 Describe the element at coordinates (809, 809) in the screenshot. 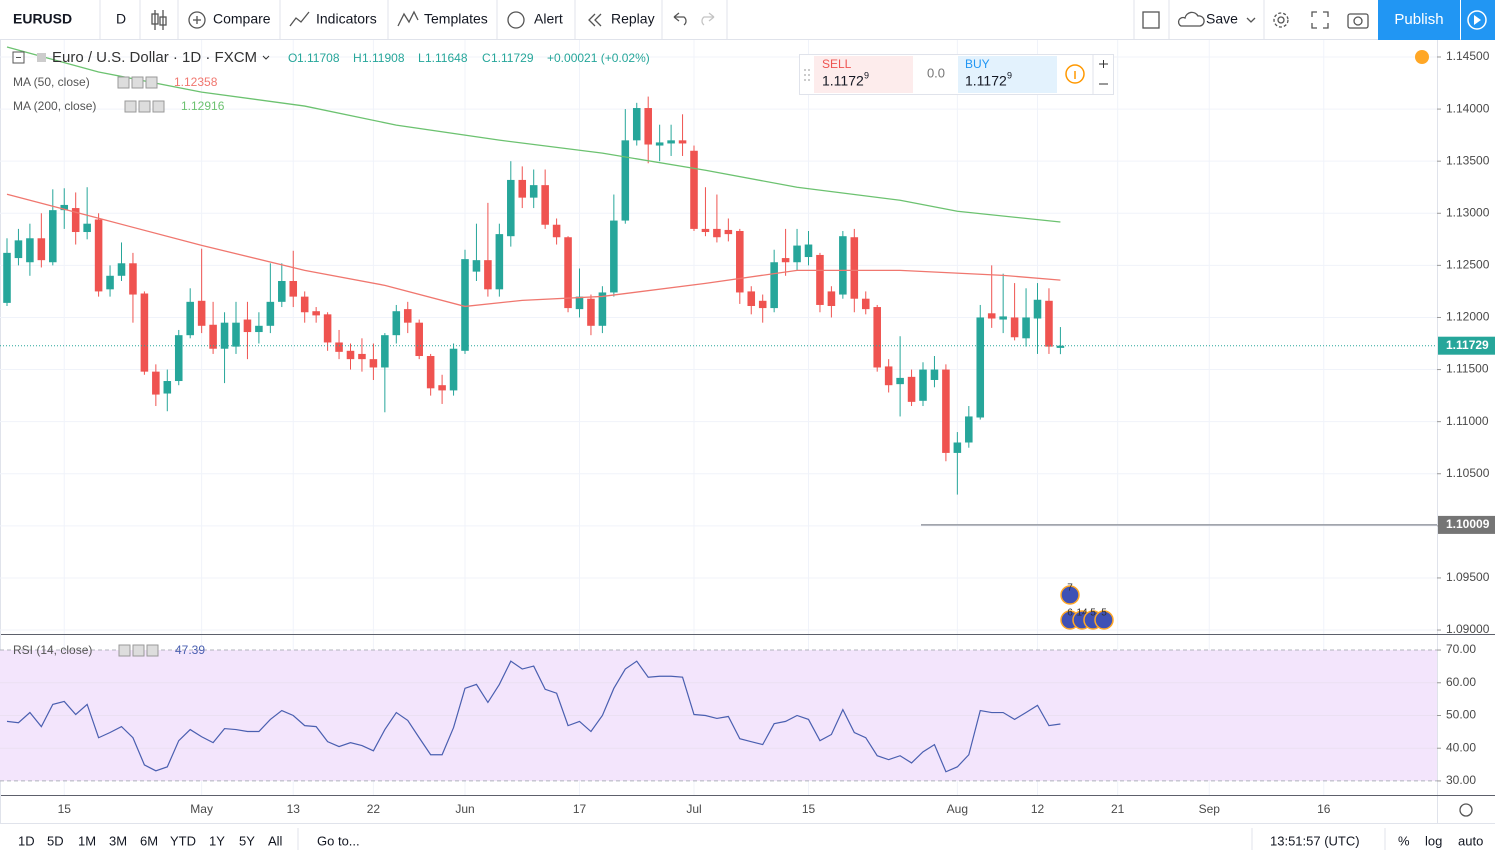

I see `x-tick-label: 15` at that location.